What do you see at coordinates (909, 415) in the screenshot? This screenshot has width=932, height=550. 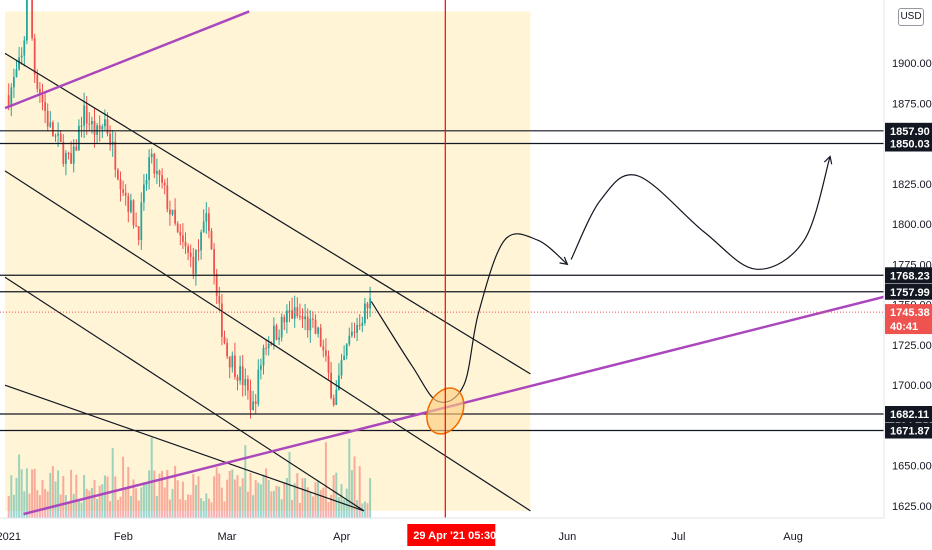 I see `level-tag-text: 1682.11` at bounding box center [909, 415].